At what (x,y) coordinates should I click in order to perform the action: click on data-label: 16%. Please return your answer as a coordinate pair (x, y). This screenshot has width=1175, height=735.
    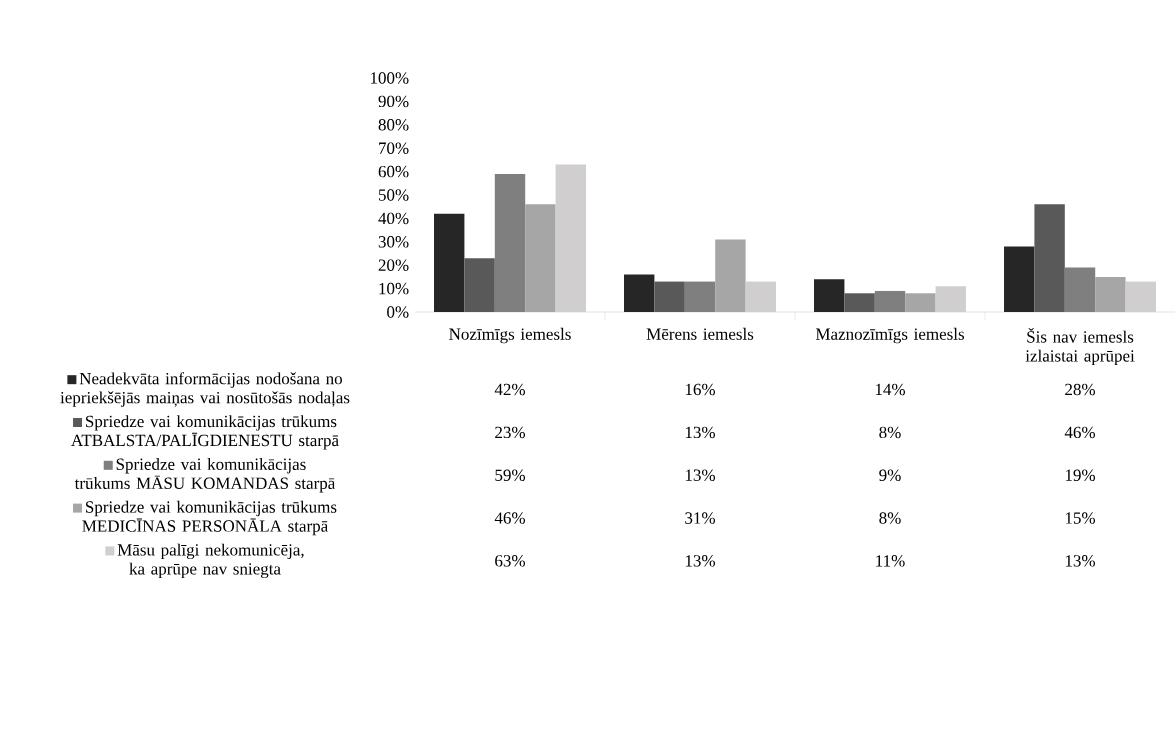
    Looking at the image, I should click on (700, 389).